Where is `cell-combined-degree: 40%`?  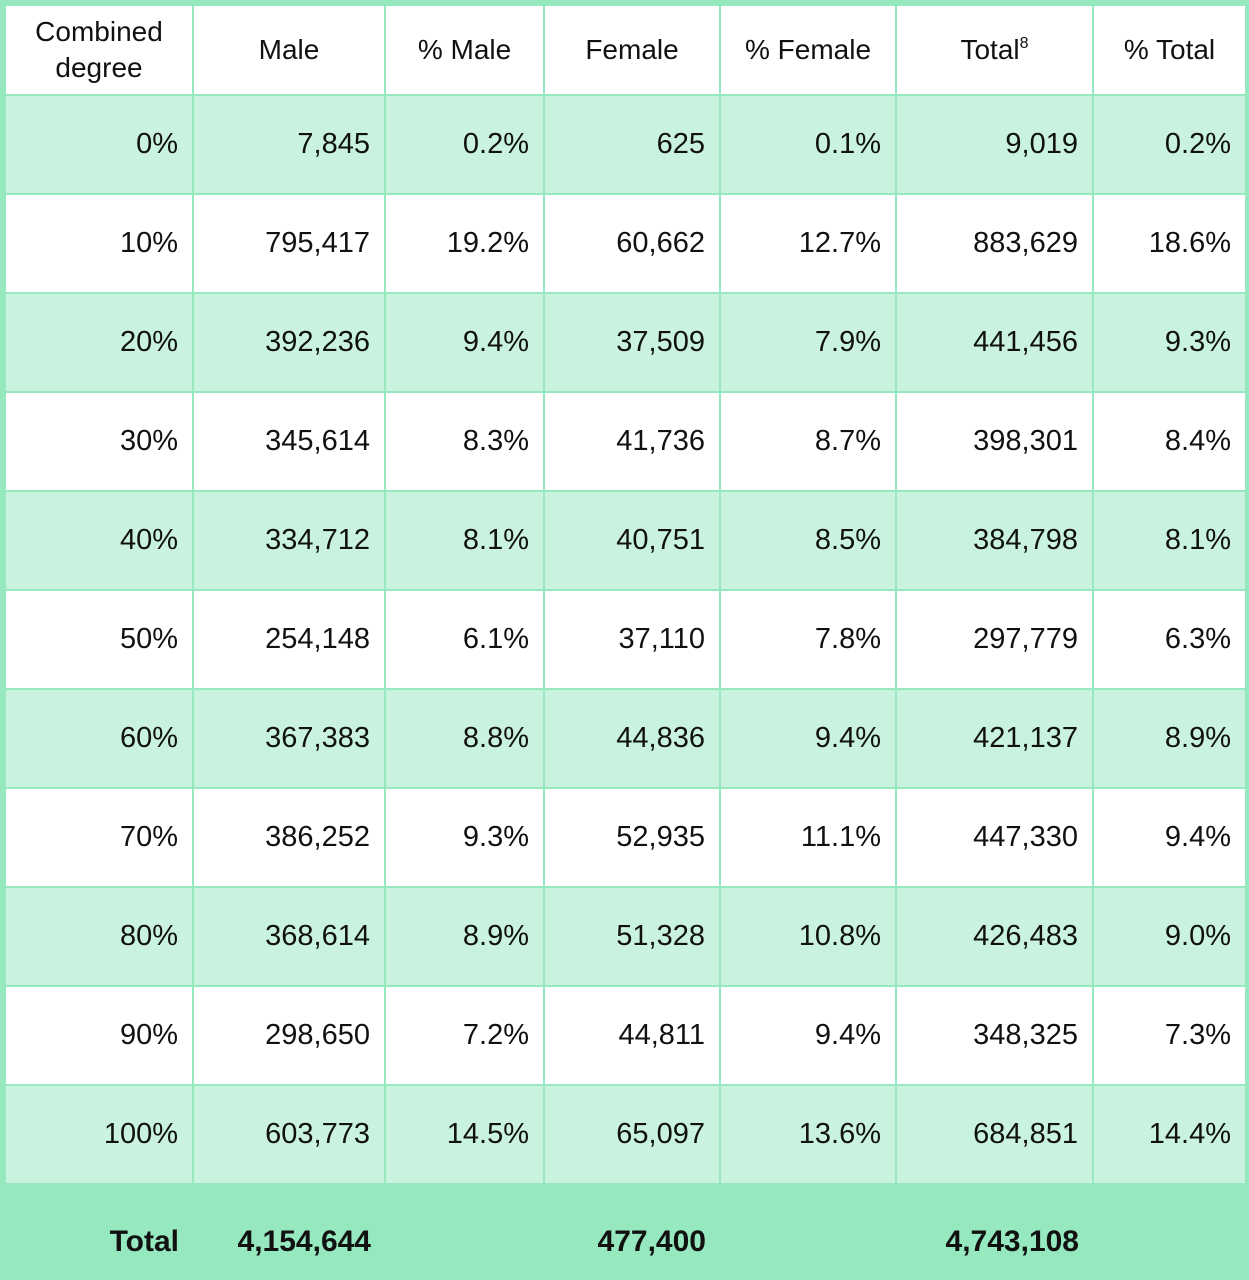 cell-combined-degree: 40% is located at coordinates (99, 540).